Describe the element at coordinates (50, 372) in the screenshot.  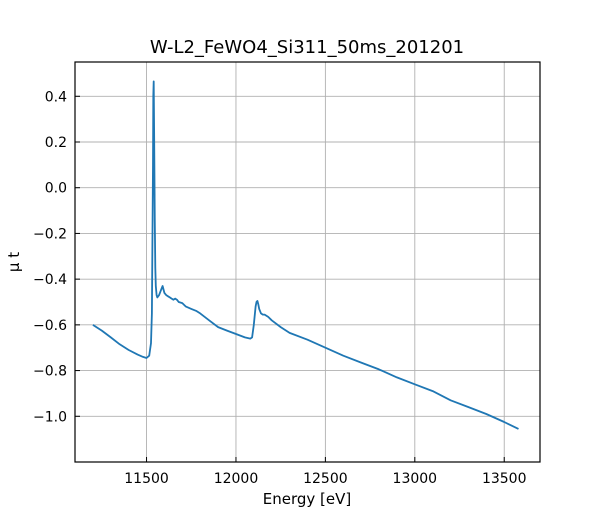
I see `y-tick-label: −0.8` at that location.